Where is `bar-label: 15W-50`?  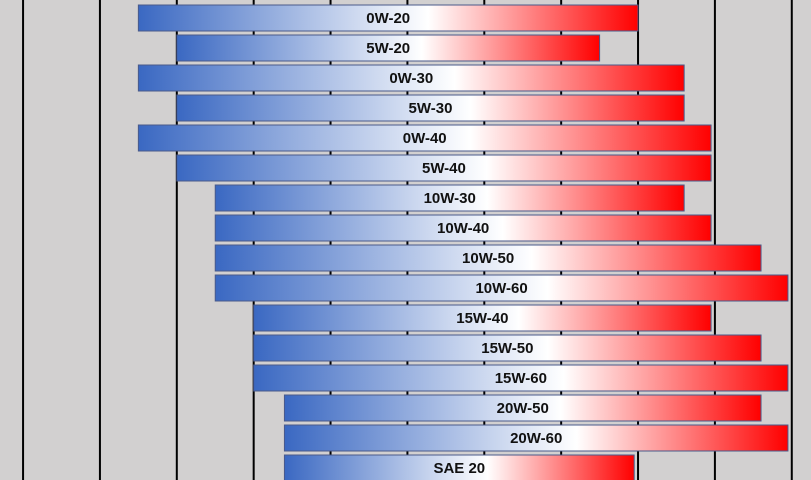 bar-label: 15W-50 is located at coordinates (507, 348).